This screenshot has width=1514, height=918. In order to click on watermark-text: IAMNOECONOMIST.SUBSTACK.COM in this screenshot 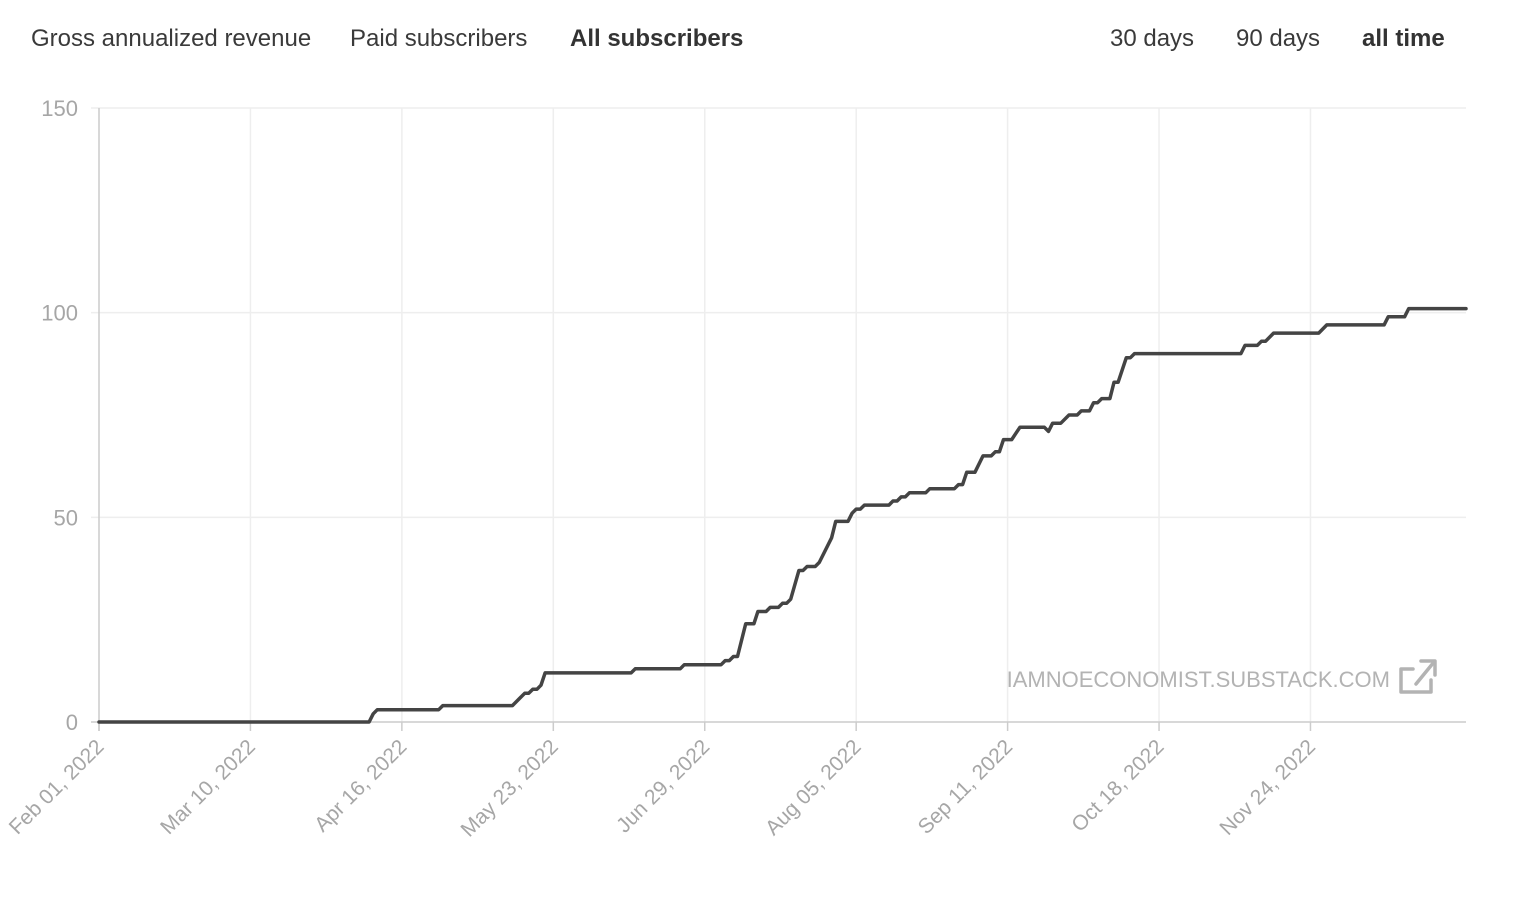, I will do `click(1198, 679)`.